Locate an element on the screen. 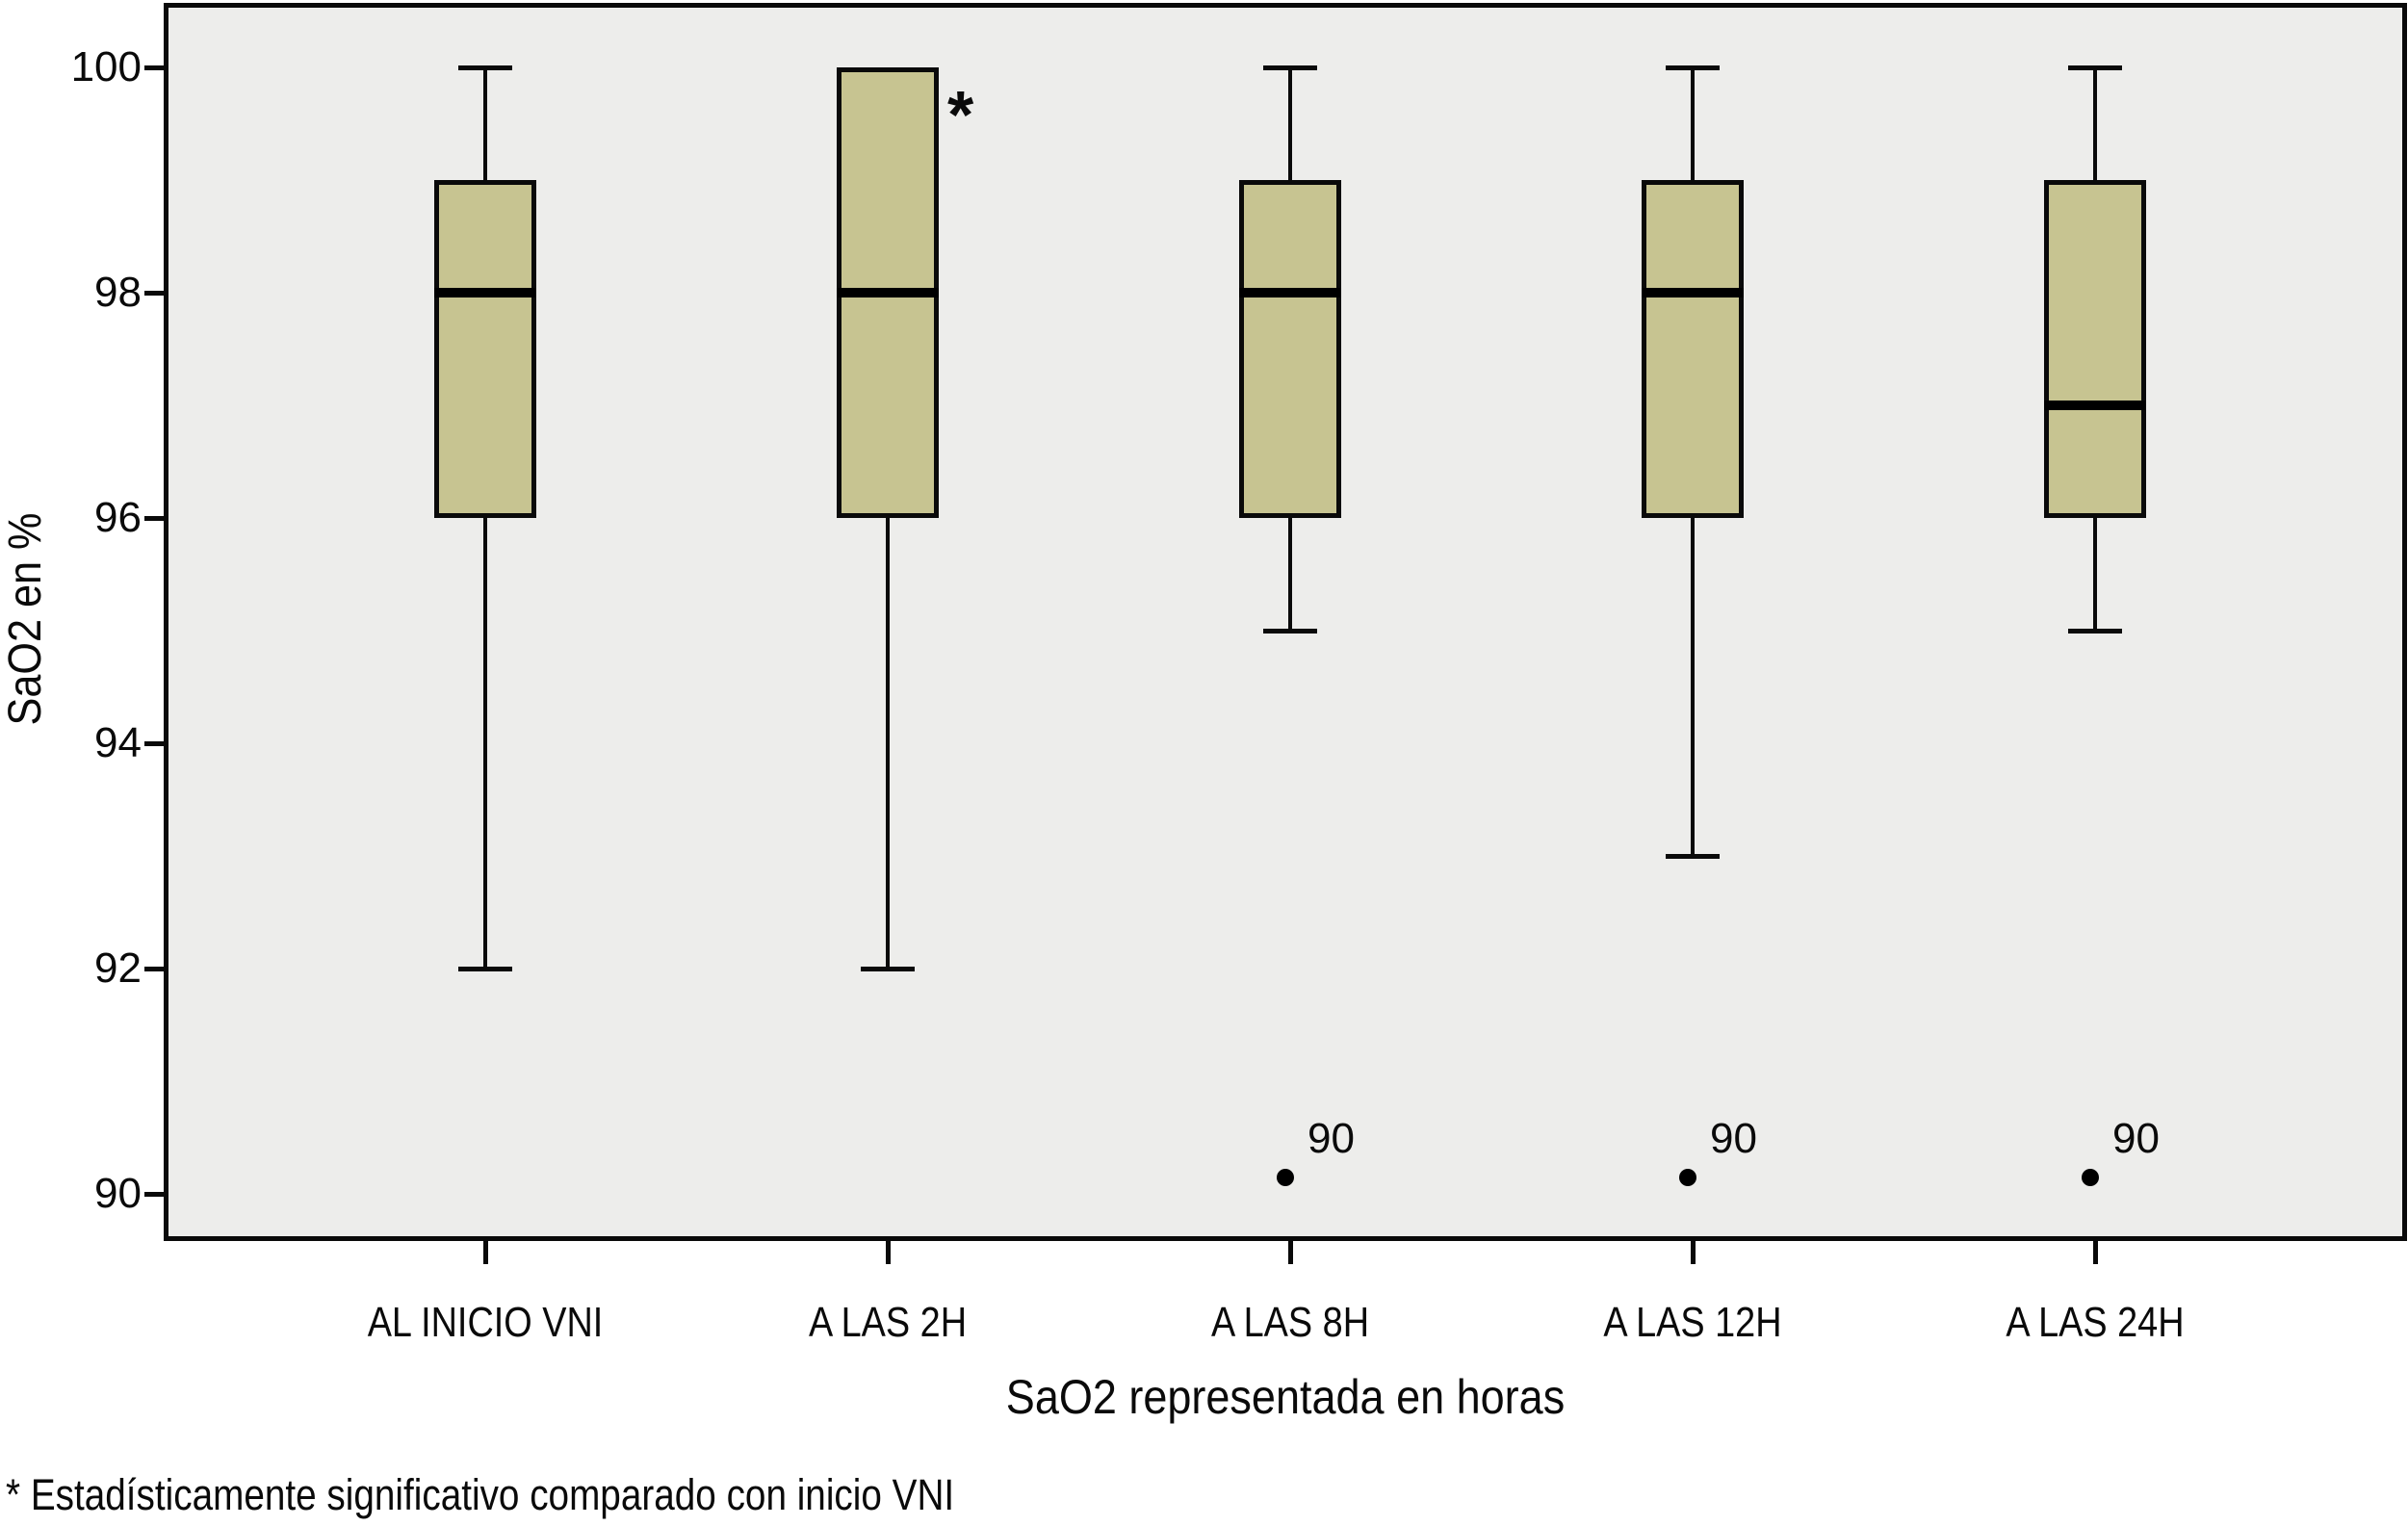 This screenshot has height=1526, width=2408. x-category-label: A LAS 12H is located at coordinates (1693, 1323).